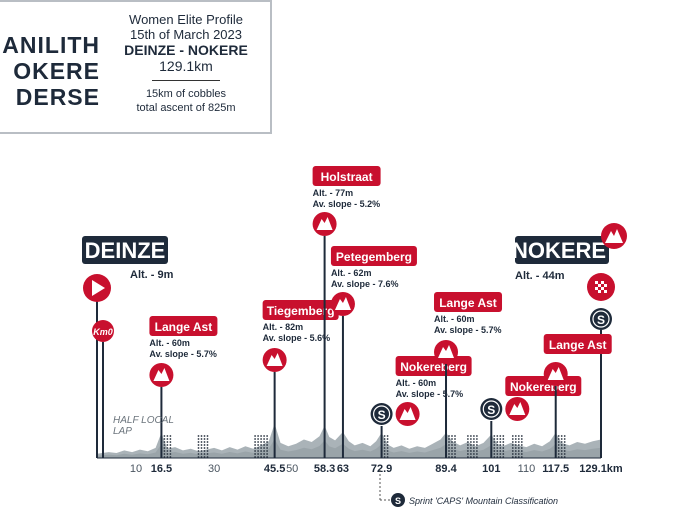  I want to click on brand-line: OKERE, so click(56, 71).